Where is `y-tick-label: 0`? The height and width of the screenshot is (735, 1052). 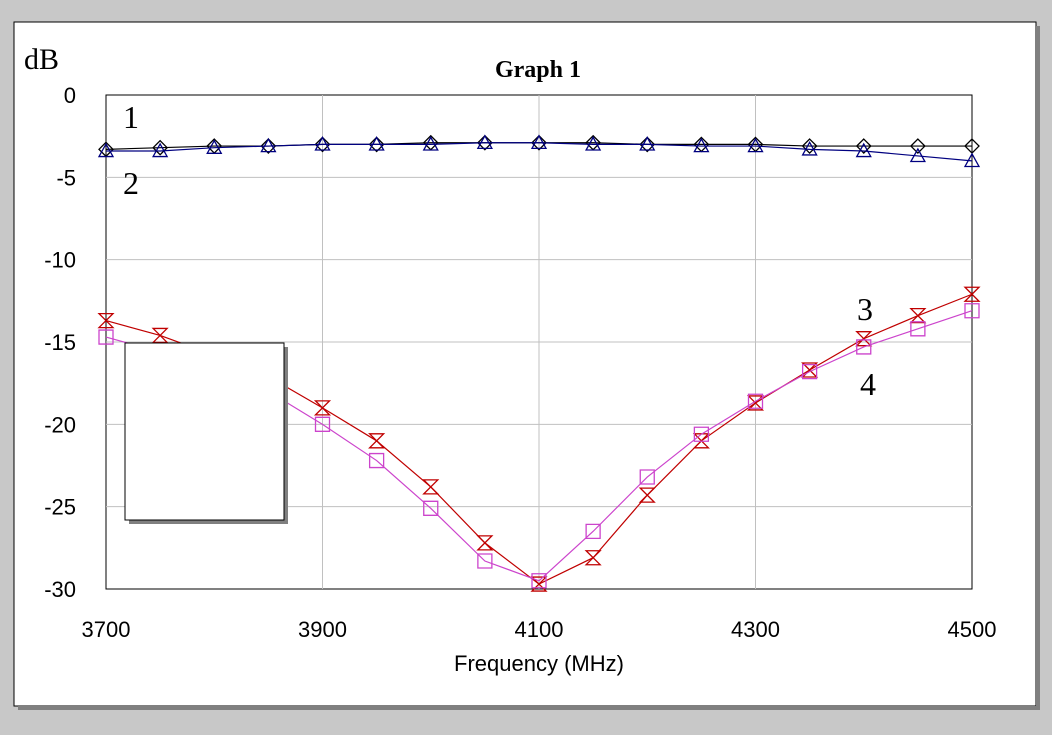 y-tick-label: 0 is located at coordinates (70, 95).